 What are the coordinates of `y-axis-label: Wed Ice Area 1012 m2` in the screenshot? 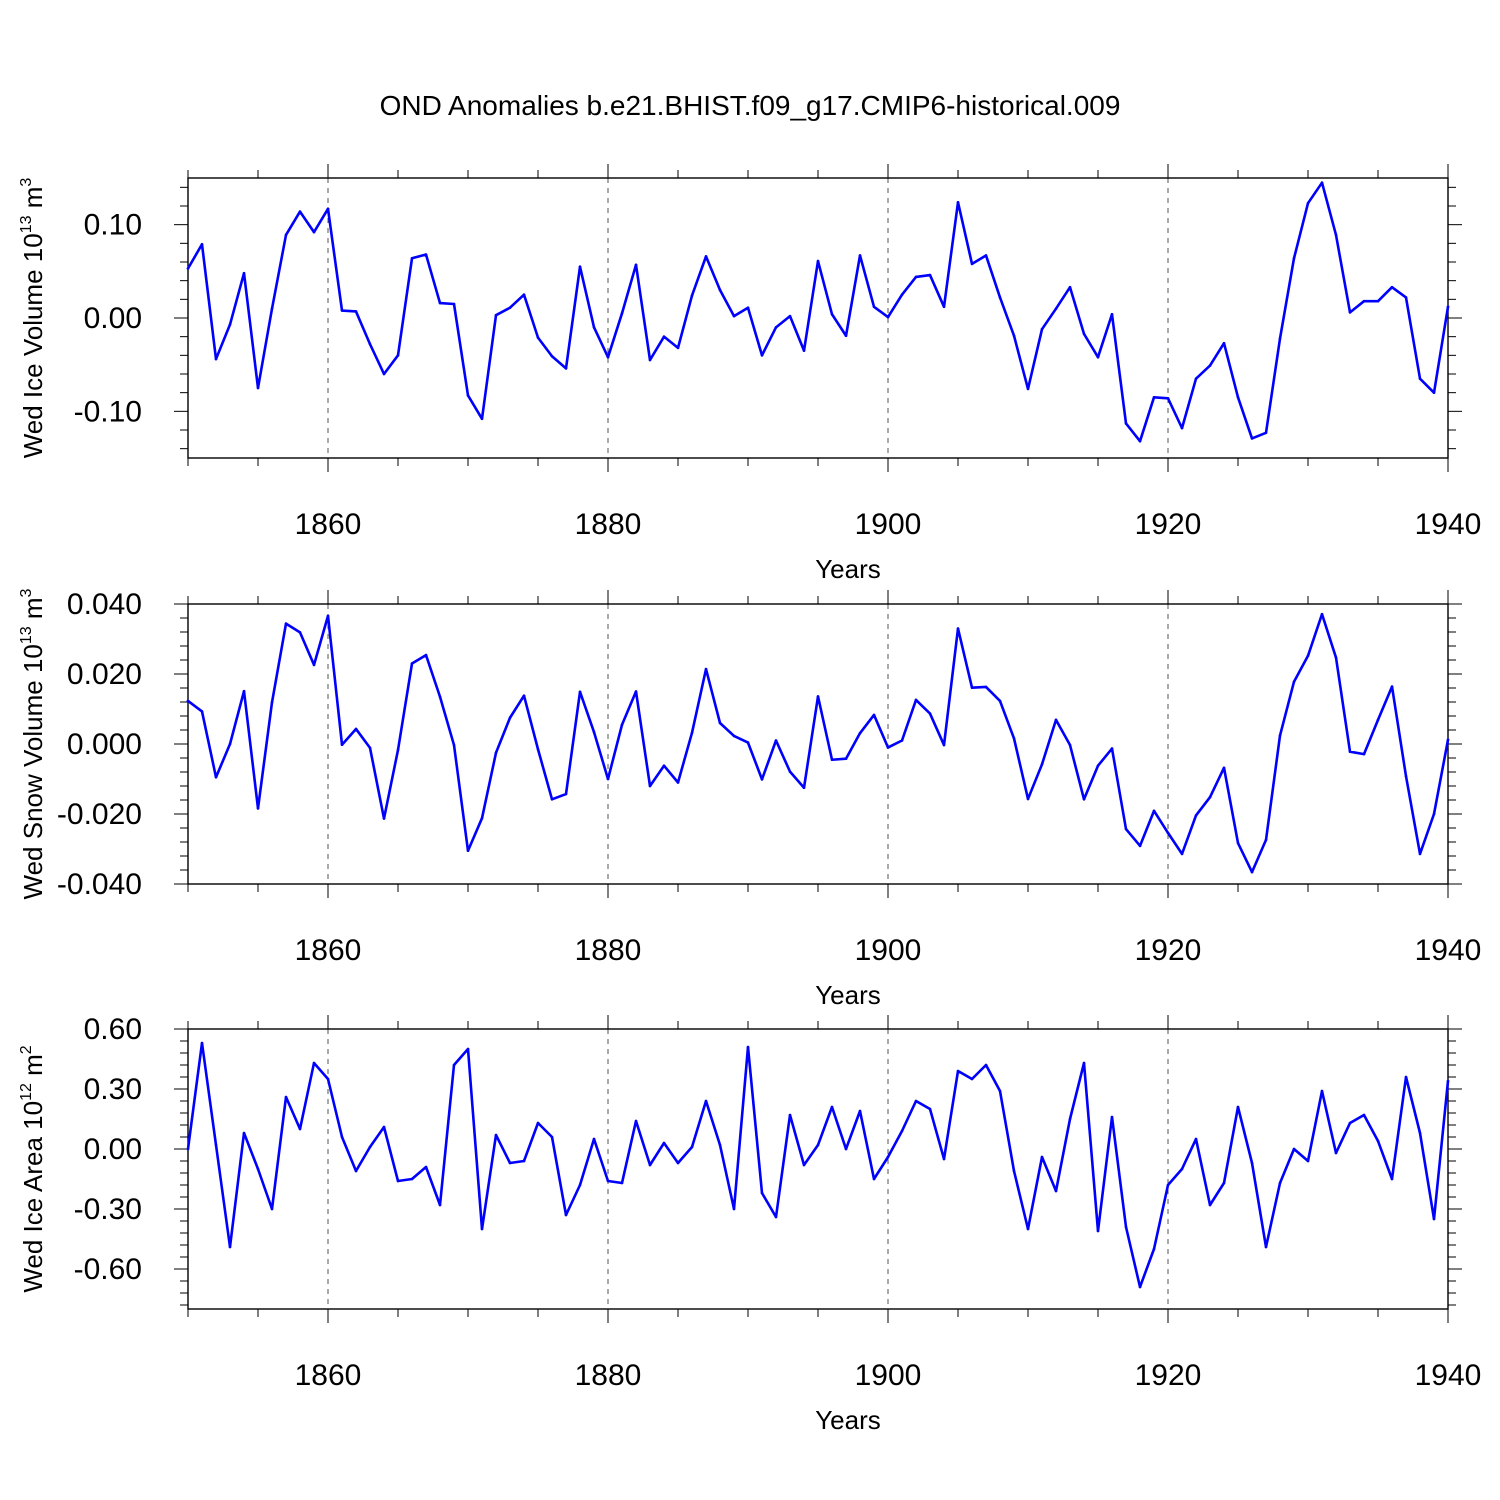 It's located at (33, 1168).